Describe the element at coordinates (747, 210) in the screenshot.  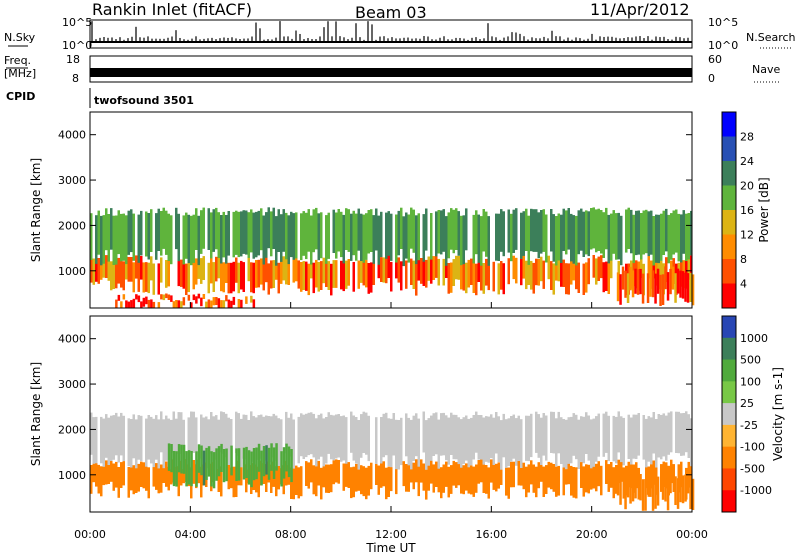
I see `colorbar-tick-label: 16` at that location.